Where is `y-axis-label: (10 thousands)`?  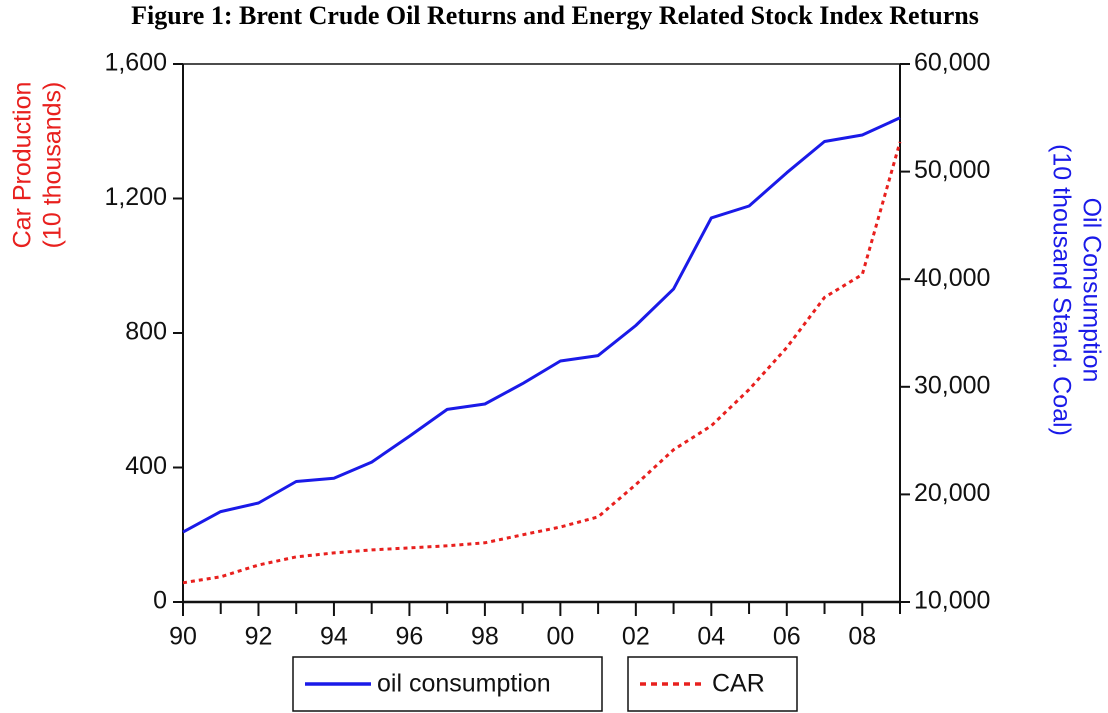
y-axis-label: (10 thousands) is located at coordinates (53, 165).